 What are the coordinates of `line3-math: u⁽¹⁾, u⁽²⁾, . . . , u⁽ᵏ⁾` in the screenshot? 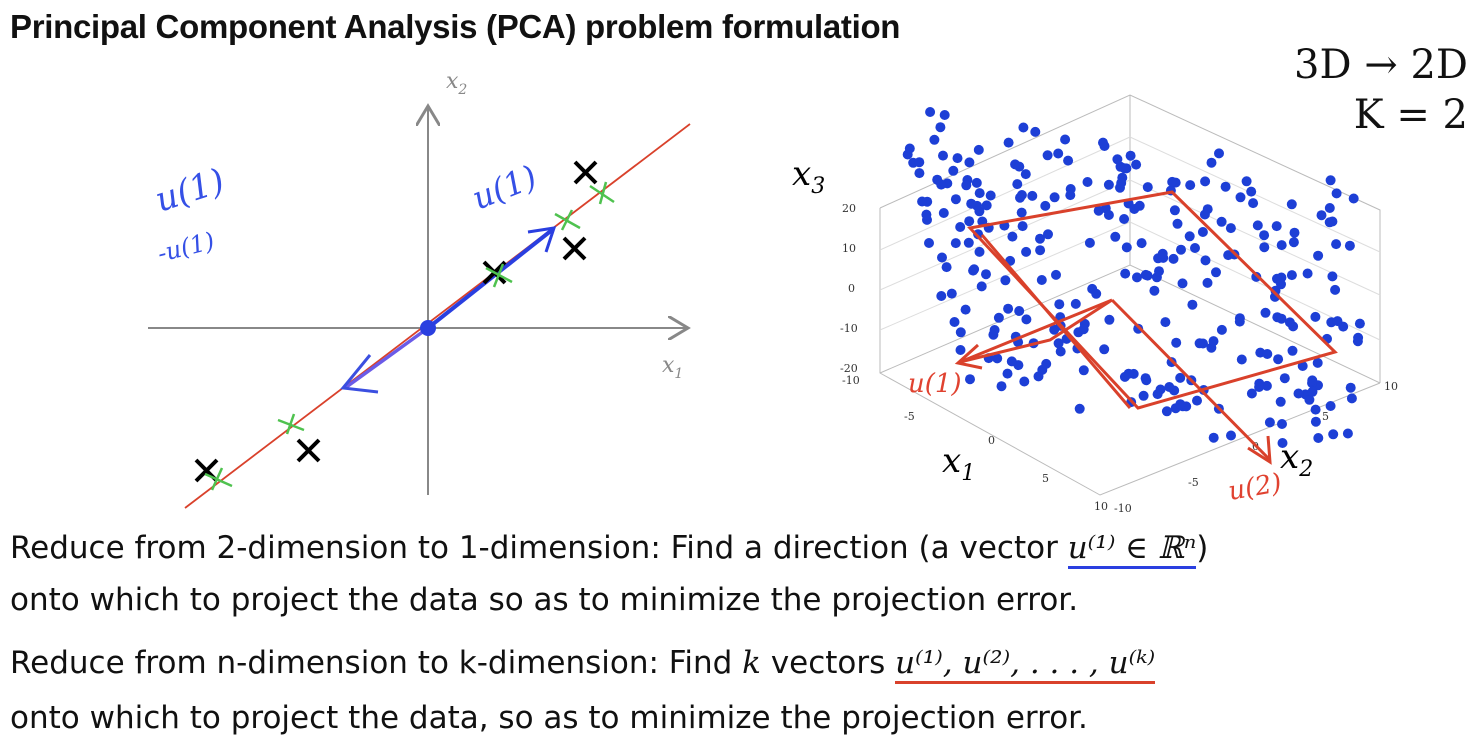 It's located at (1025, 664).